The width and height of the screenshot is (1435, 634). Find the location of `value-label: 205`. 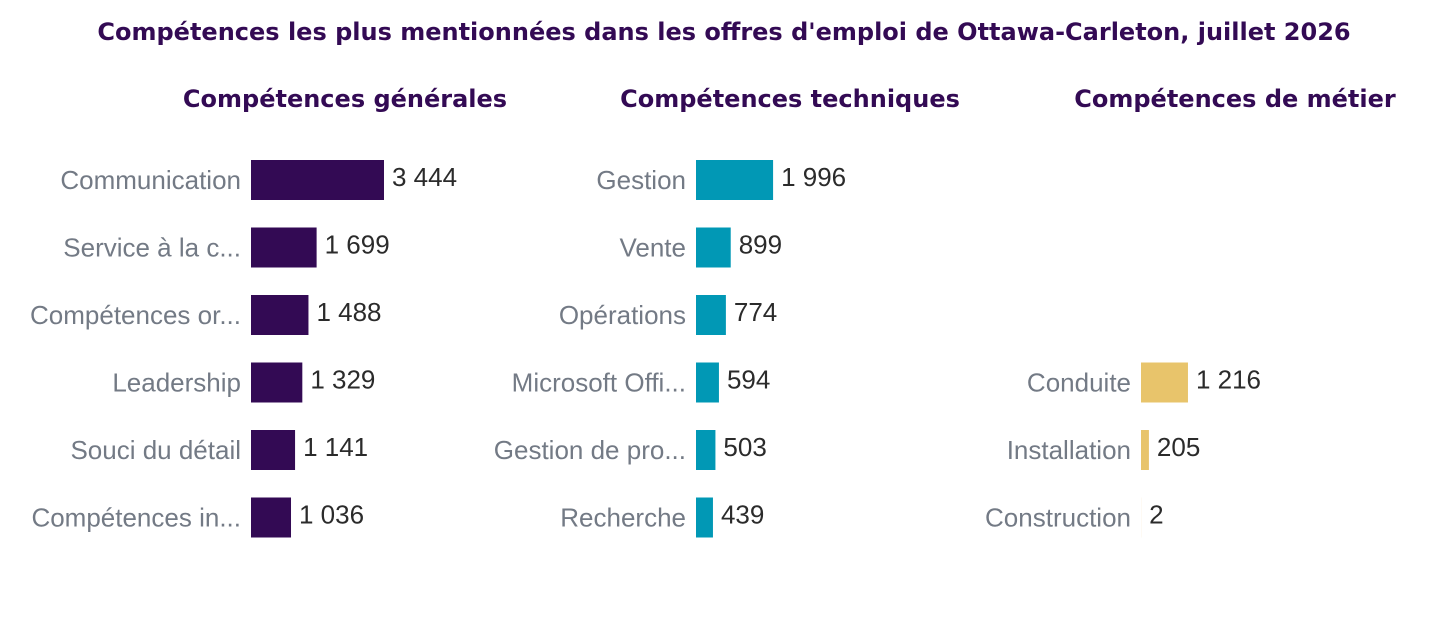

value-label: 205 is located at coordinates (1178, 447).